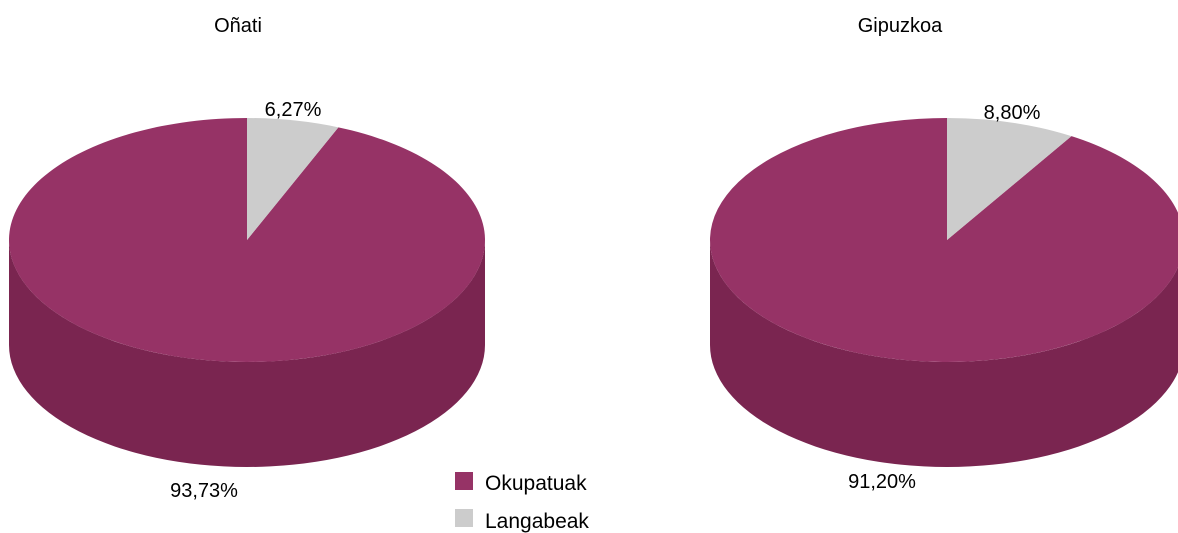 Image resolution: width=1178 pixels, height=533 pixels. I want to click on legend-swatch-okupatuak, so click(464, 481).